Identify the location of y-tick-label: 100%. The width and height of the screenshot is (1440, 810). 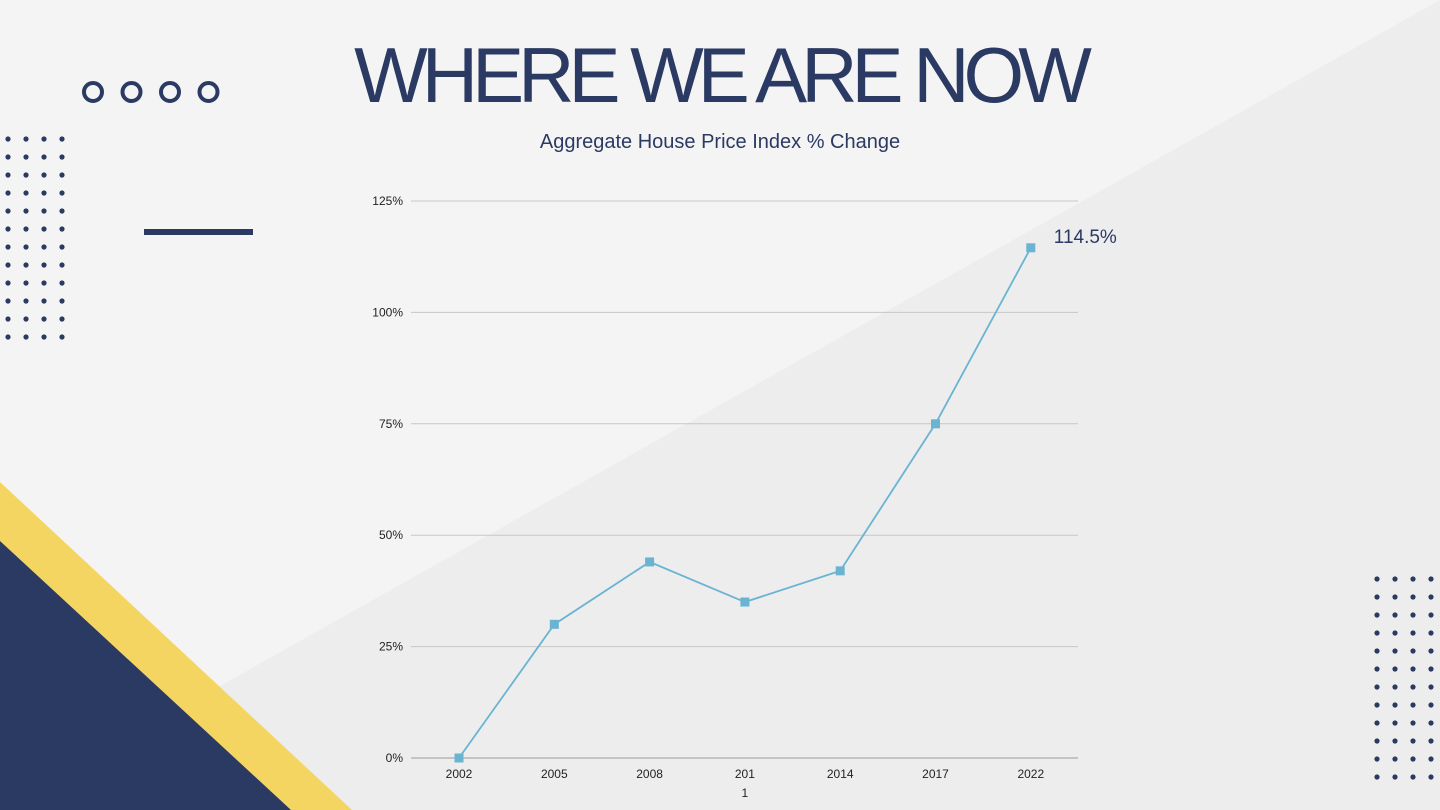
(387, 312).